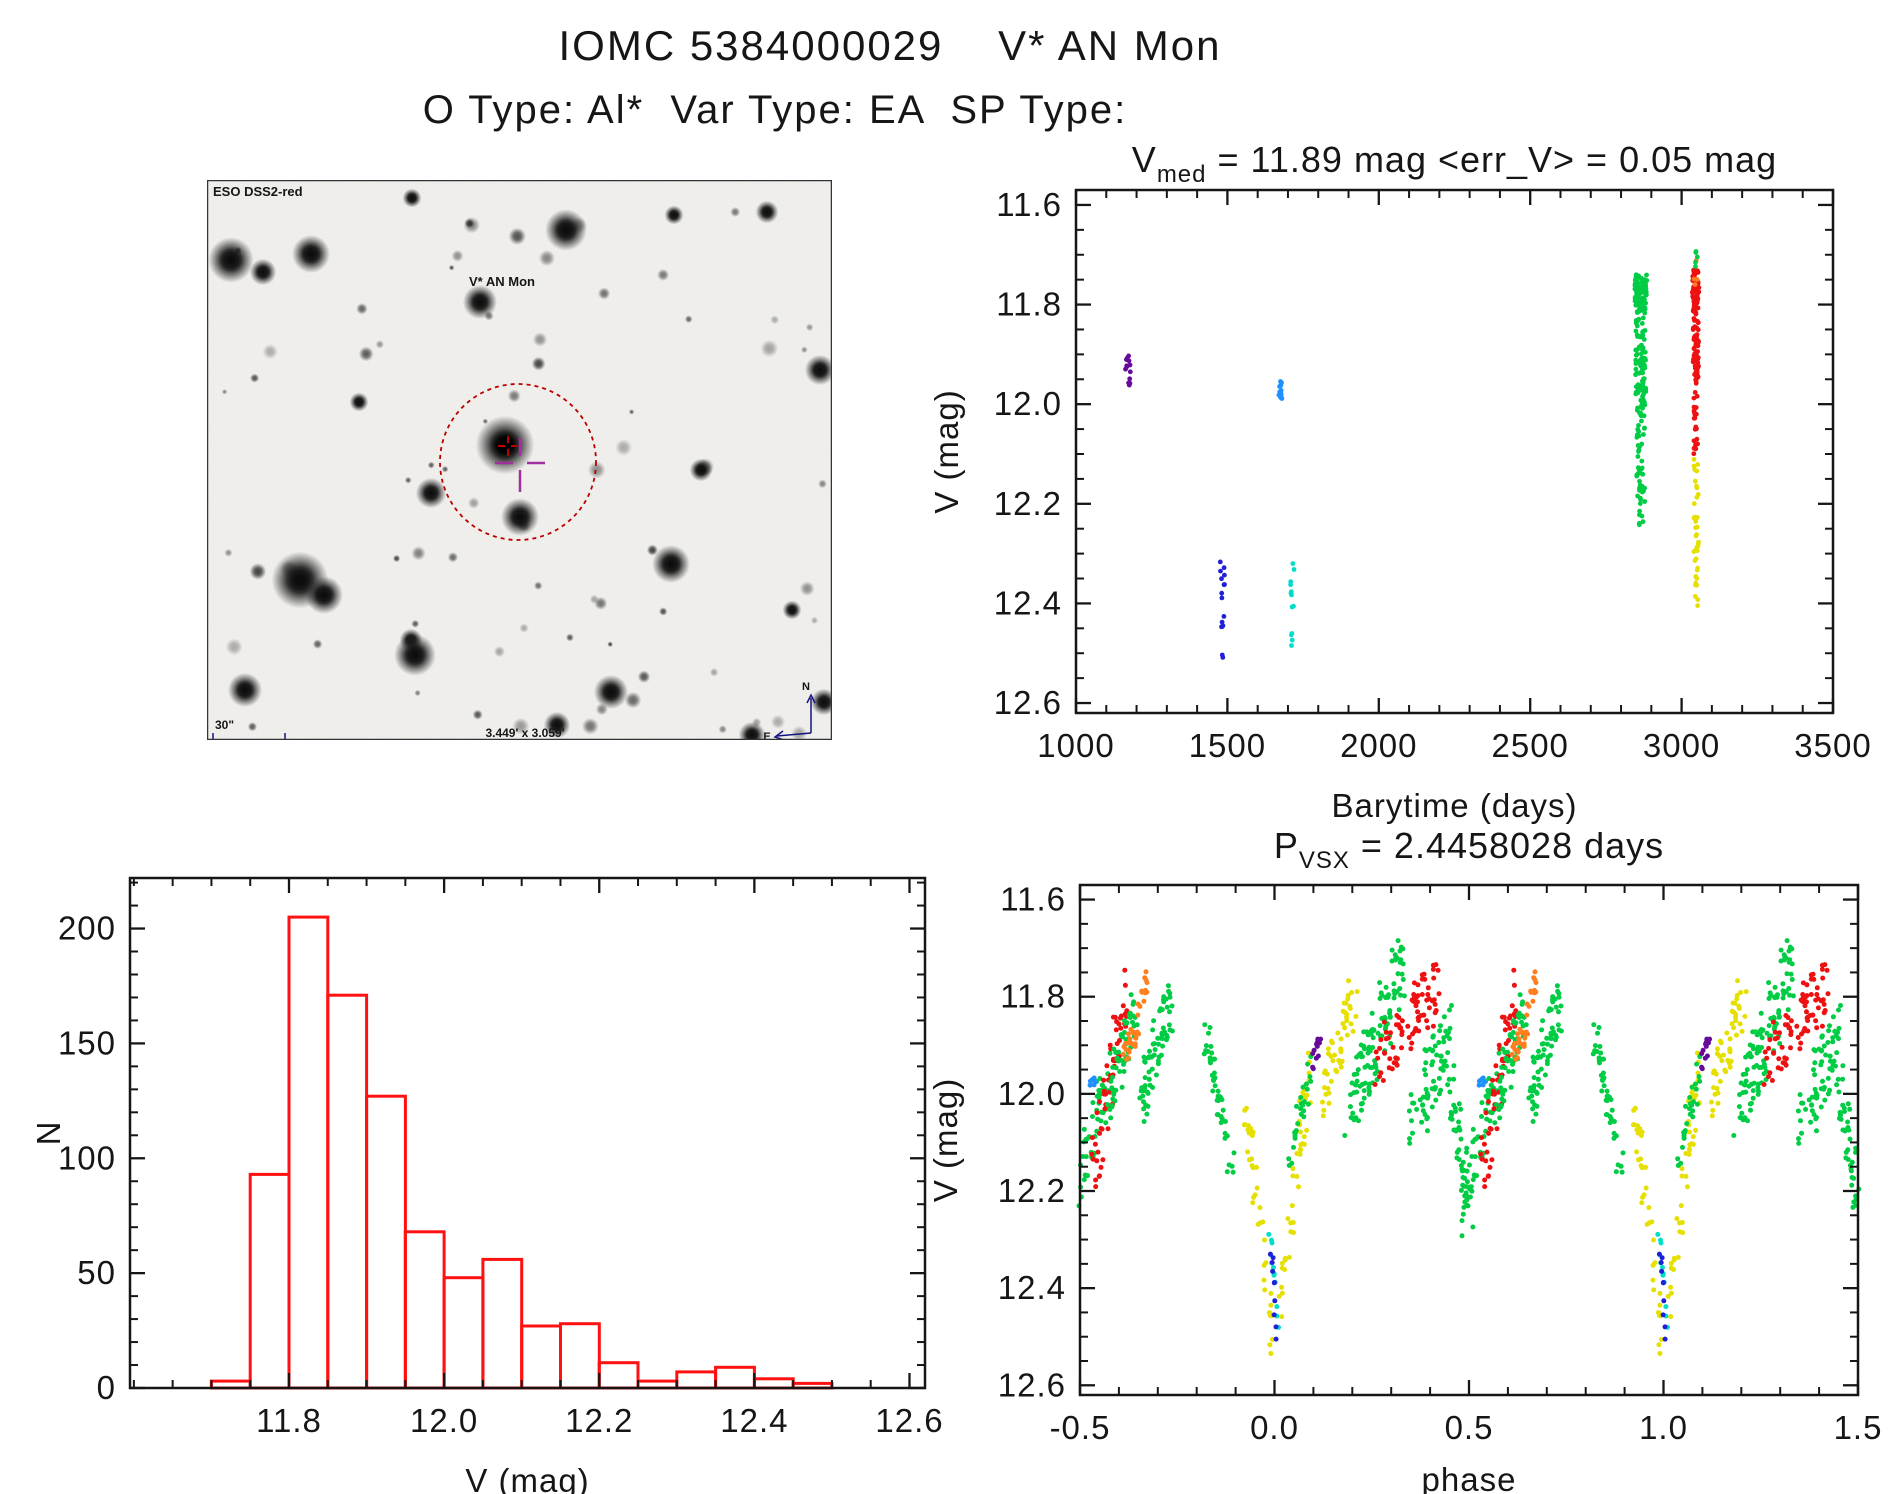  I want to click on page-subtitle: O Type: Al* Var Type: EA SP Type:, so click(775, 110).